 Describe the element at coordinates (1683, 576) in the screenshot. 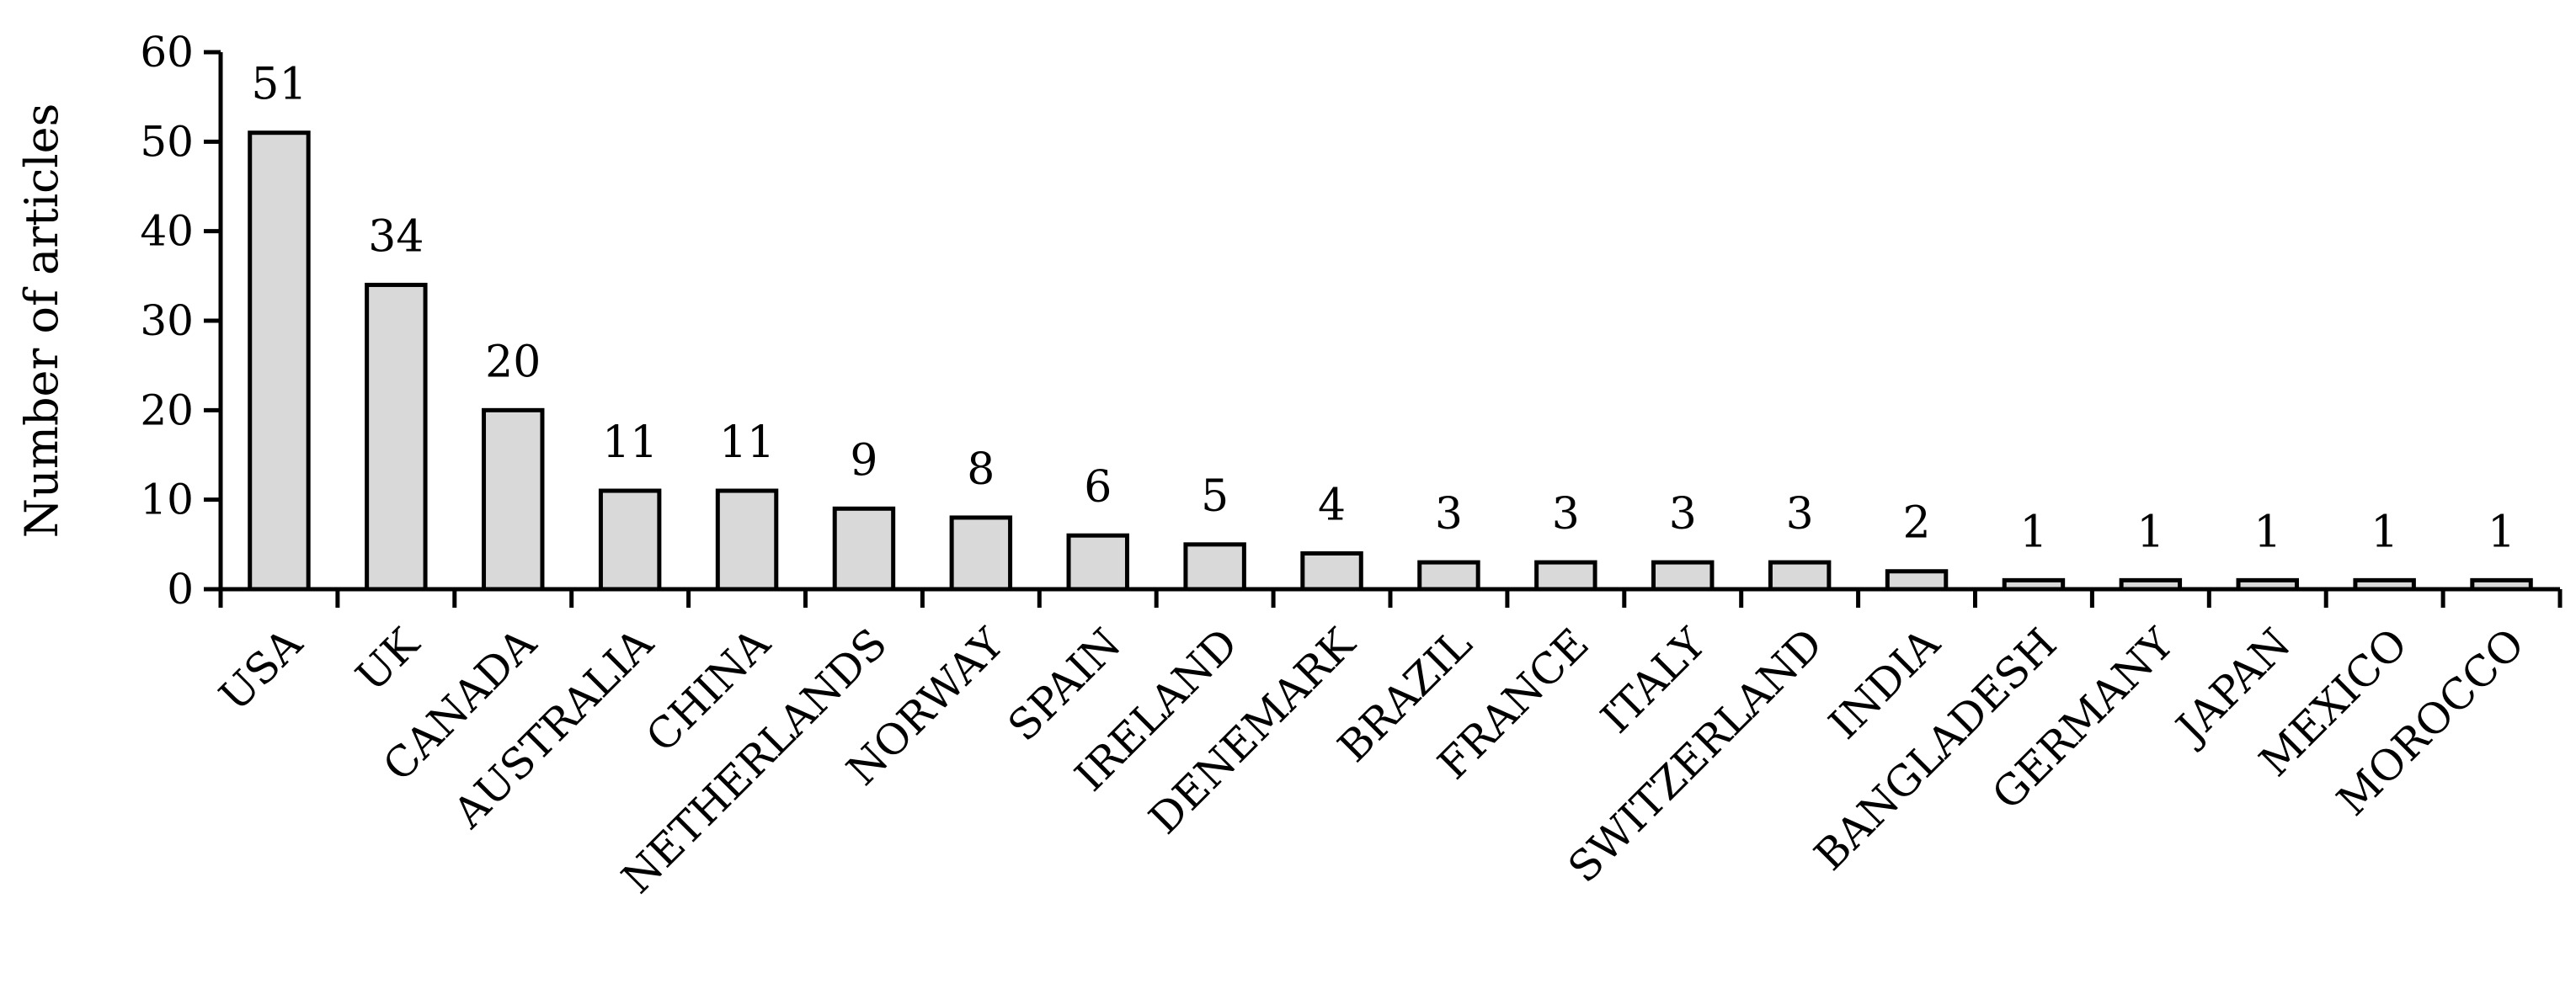

I see `bar-italy` at that location.